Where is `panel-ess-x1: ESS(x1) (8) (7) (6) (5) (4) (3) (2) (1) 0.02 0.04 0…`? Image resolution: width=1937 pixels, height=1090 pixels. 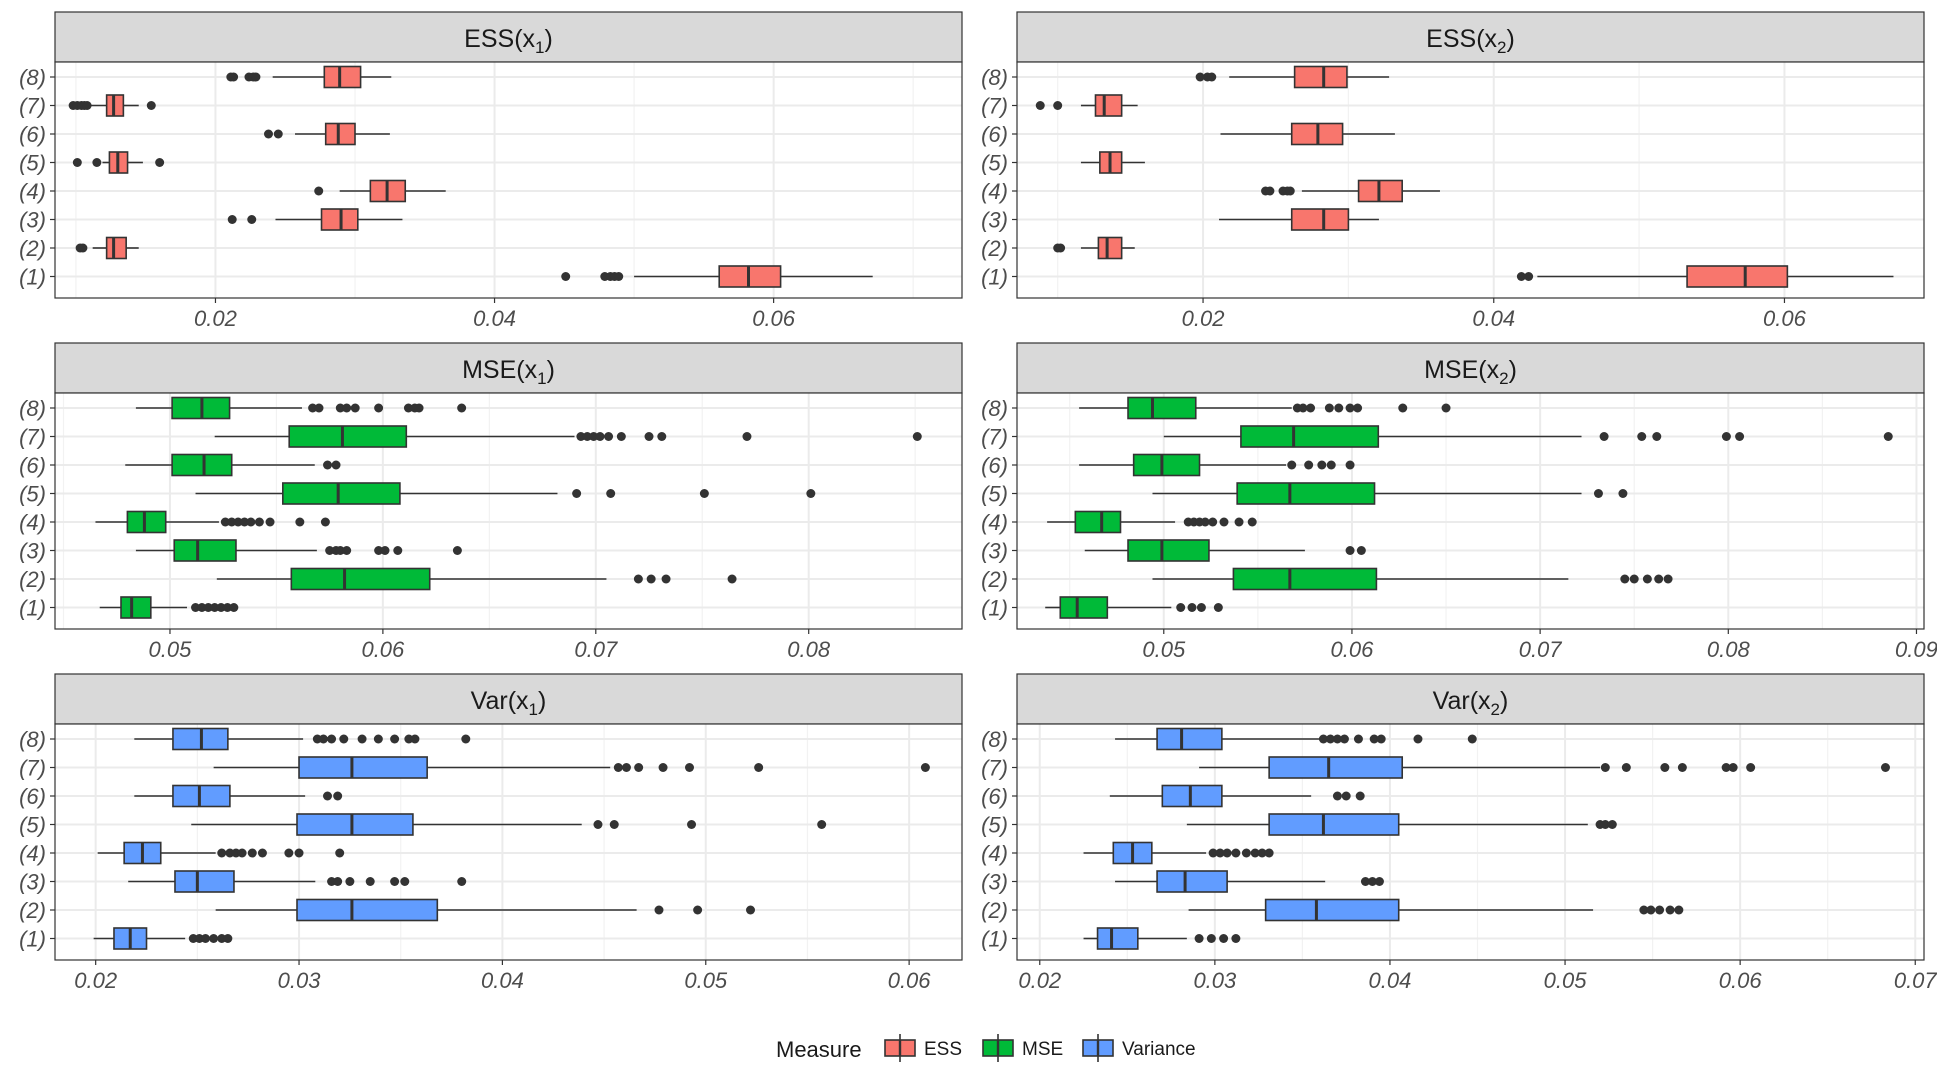
panel-ess-x1: ESS(x1) (8) (7) (6) (5) (4) (3) (2) (1) 0.02 0.04 0… is located at coordinates (491, 171).